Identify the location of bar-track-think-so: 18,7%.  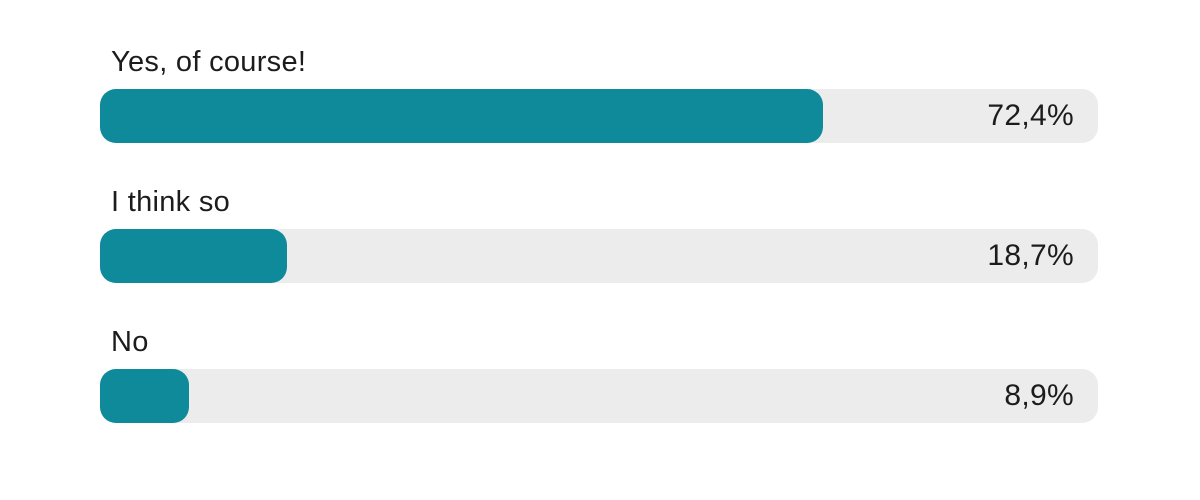
(599, 256).